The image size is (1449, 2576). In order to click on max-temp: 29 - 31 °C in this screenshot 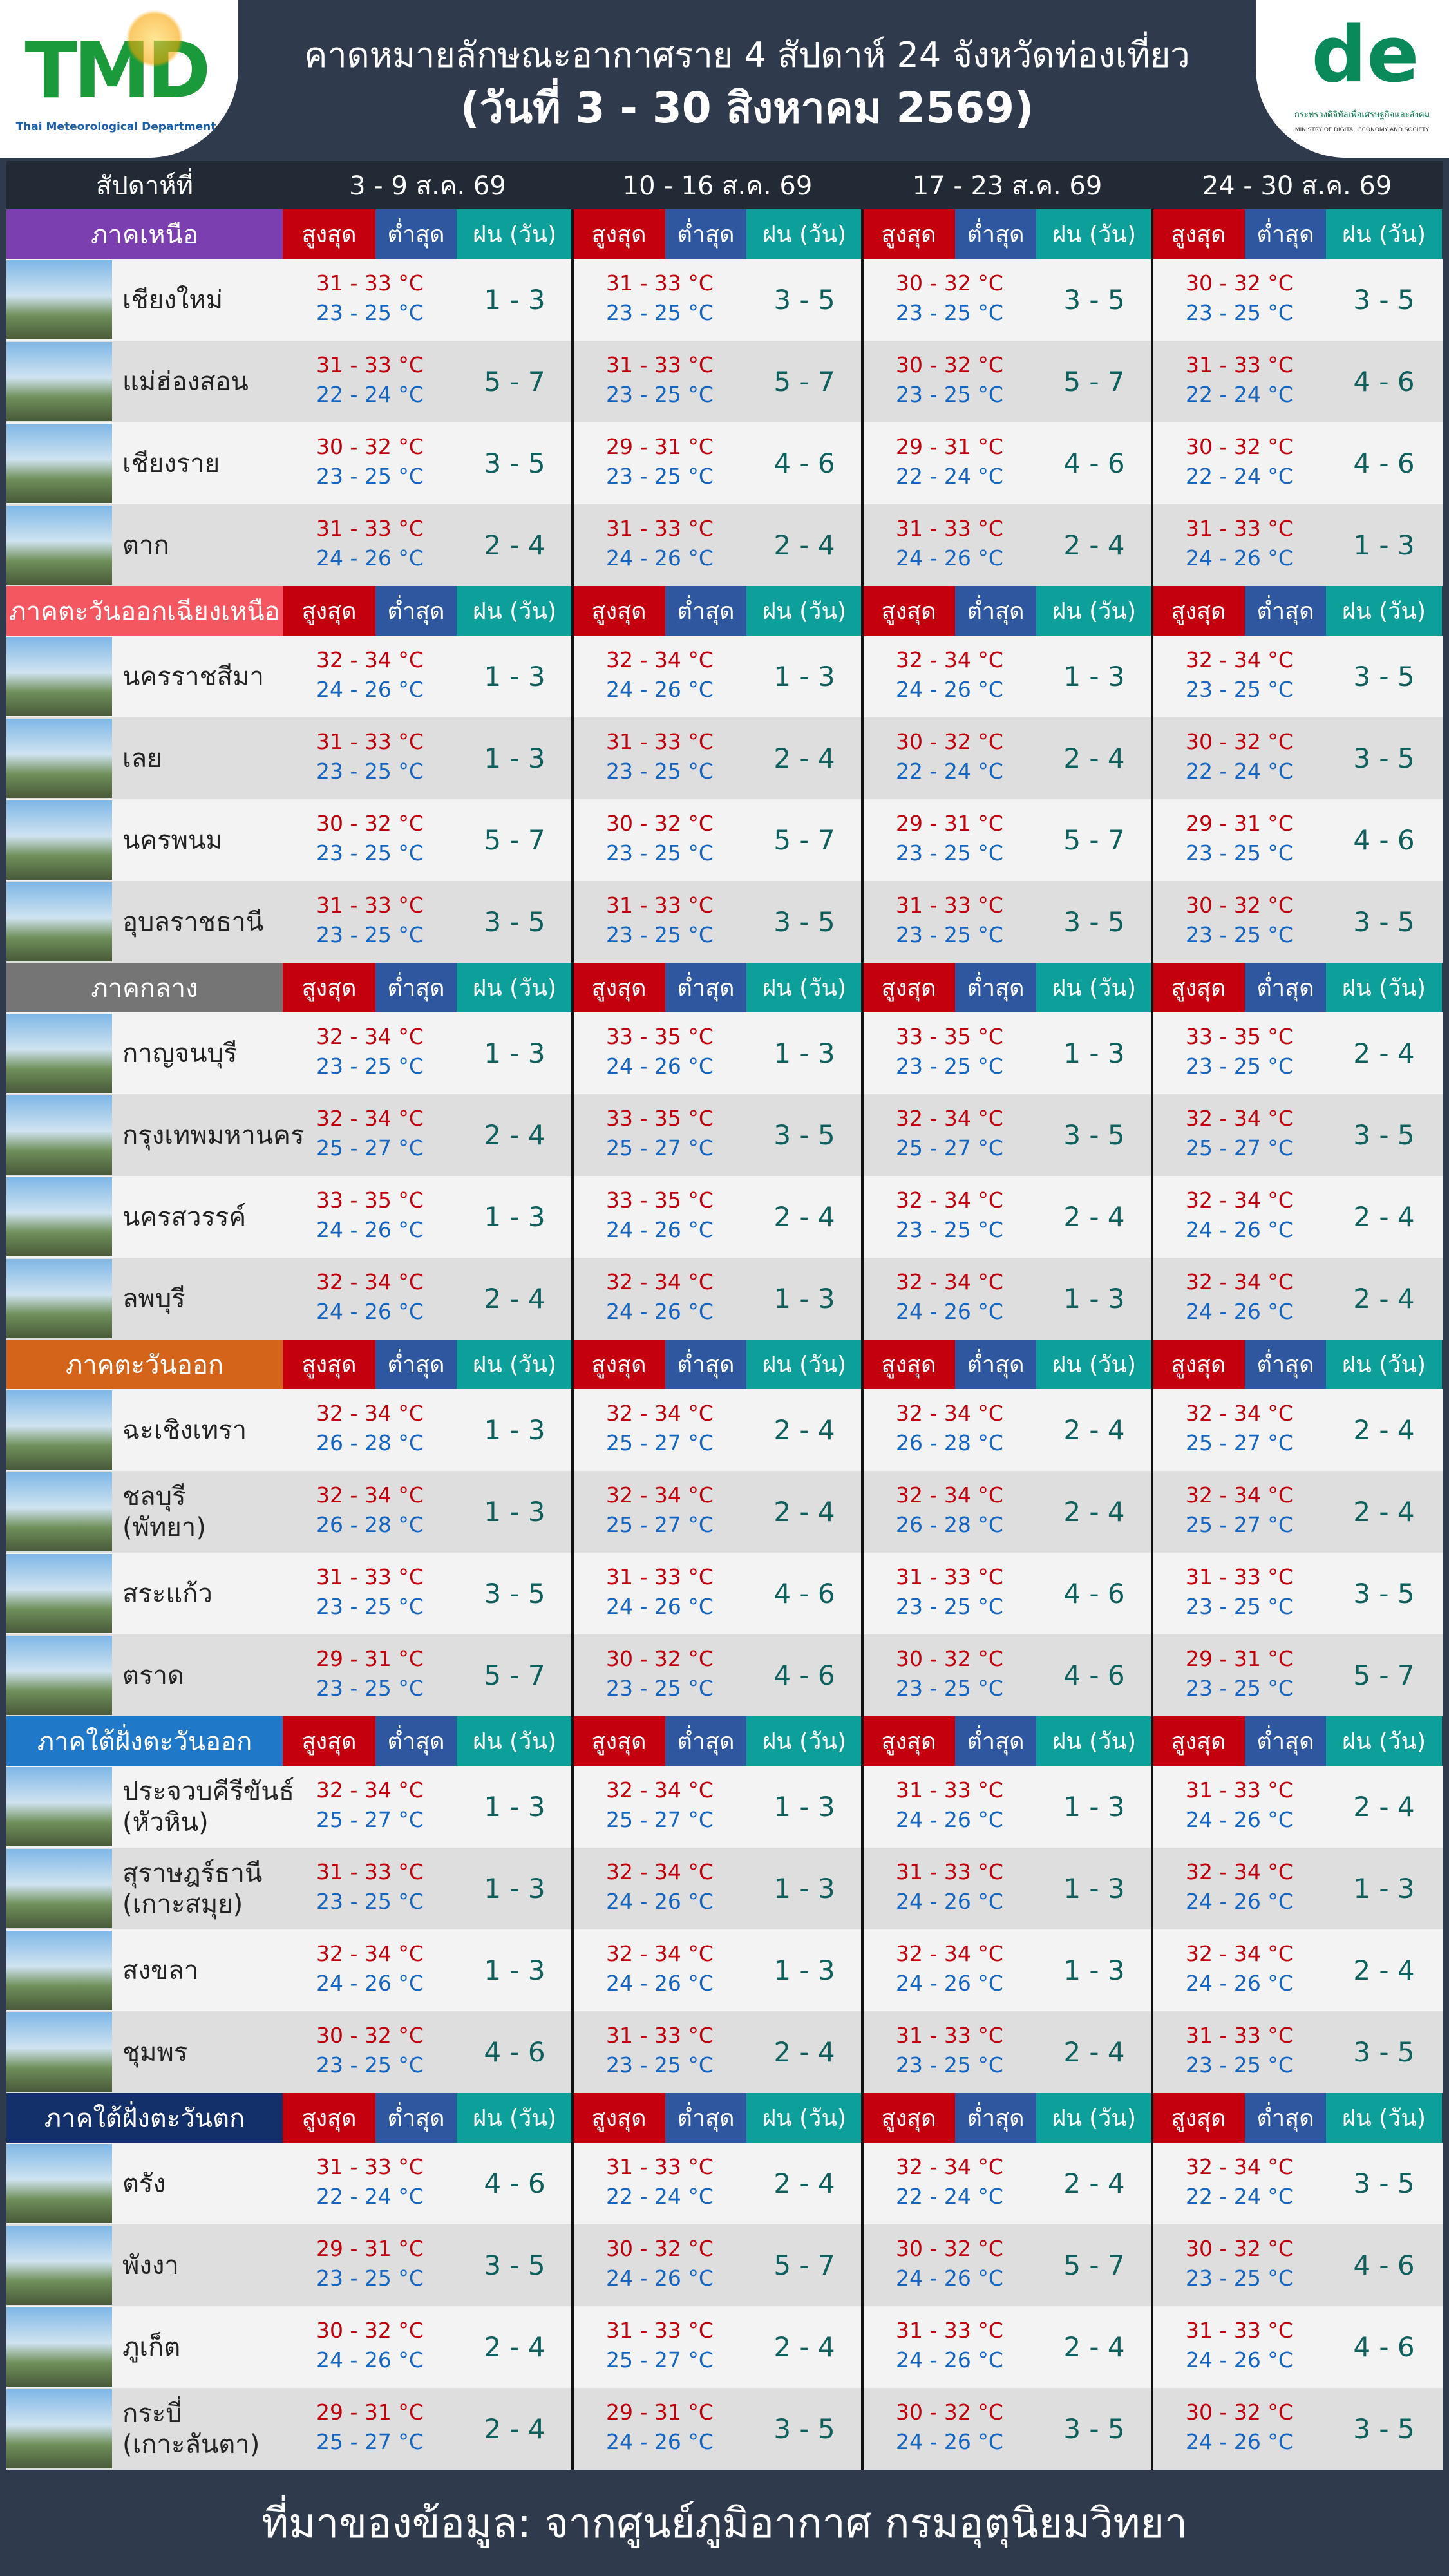, I will do `click(949, 823)`.